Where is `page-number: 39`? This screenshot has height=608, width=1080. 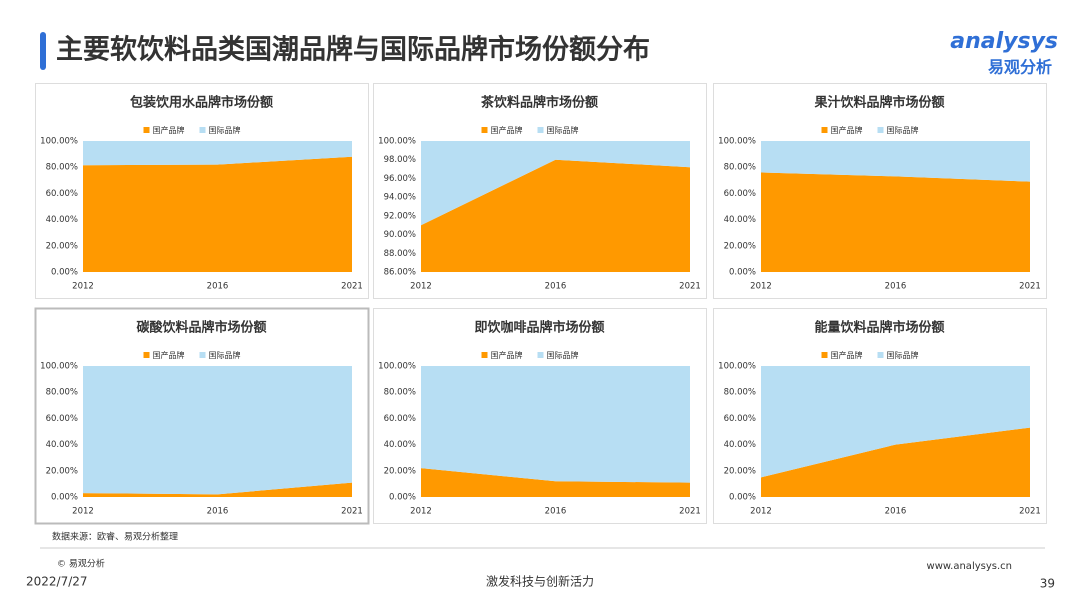 page-number: 39 is located at coordinates (1047, 584).